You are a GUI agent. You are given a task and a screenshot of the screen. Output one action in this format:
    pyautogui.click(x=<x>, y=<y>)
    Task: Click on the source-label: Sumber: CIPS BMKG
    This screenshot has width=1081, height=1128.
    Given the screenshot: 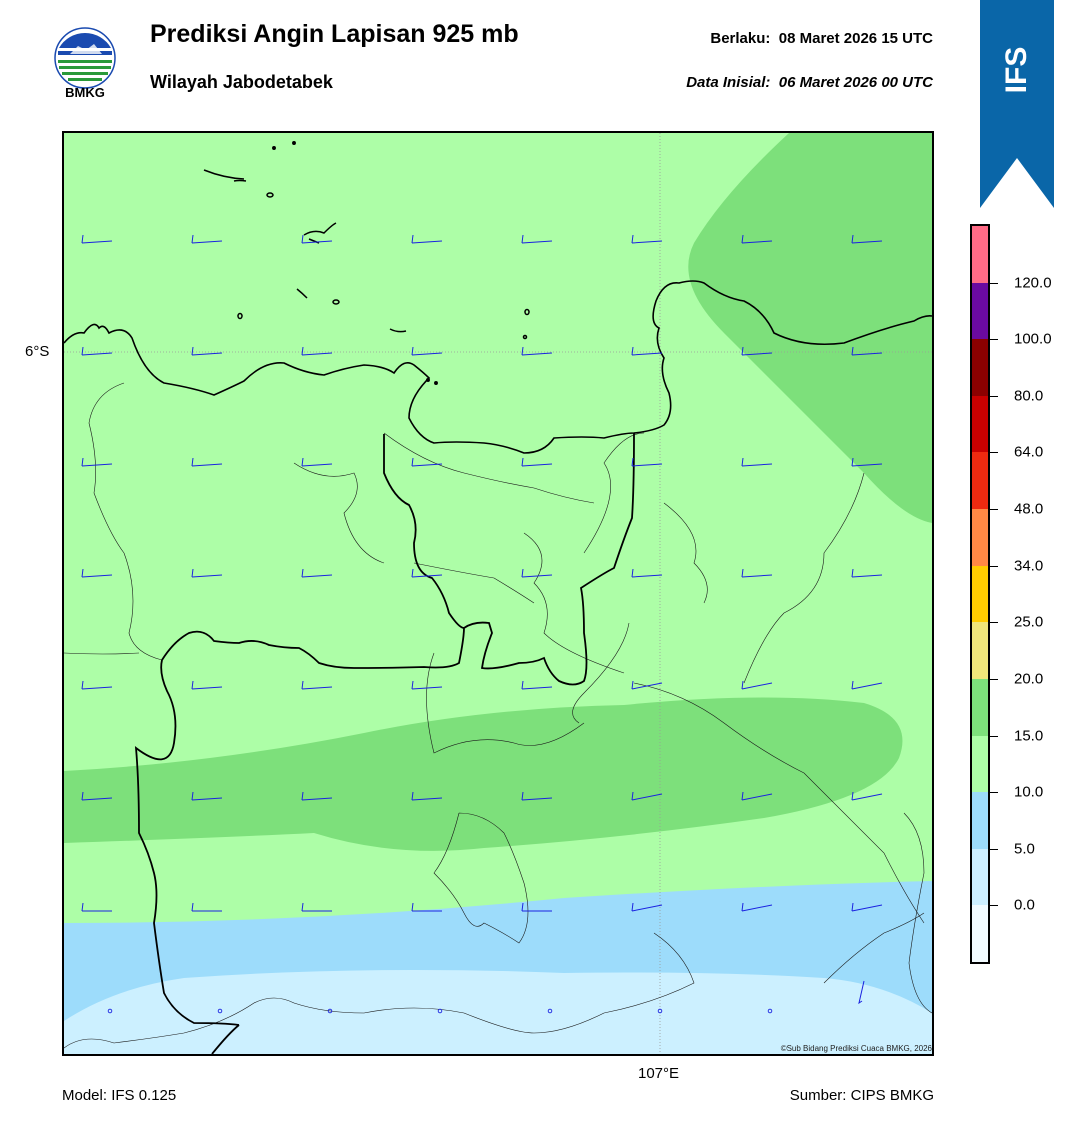 What is the action you would take?
    pyautogui.click(x=861, y=1095)
    